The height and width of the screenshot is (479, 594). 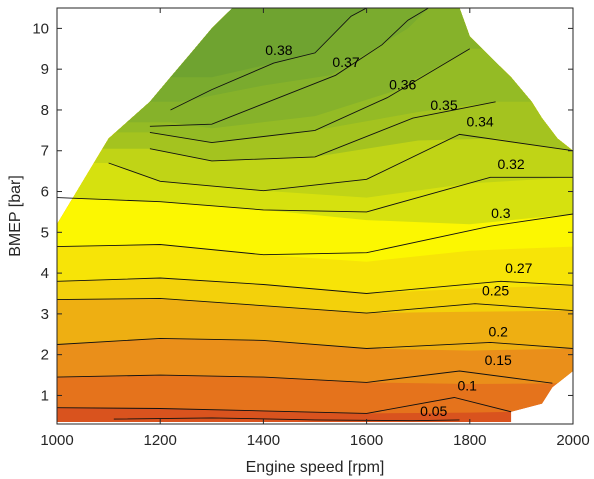 What do you see at coordinates (510, 164) in the screenshot?
I see `contour-label-0.32: 0.32` at bounding box center [510, 164].